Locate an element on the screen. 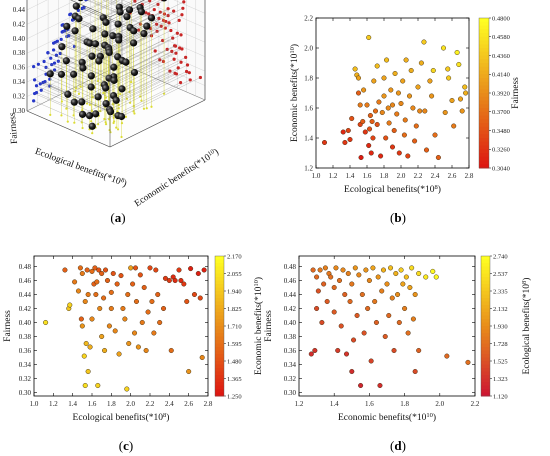 The height and width of the screenshot is (456, 550). panel-c-ytick-label: 0.46 is located at coordinates (25, 281).